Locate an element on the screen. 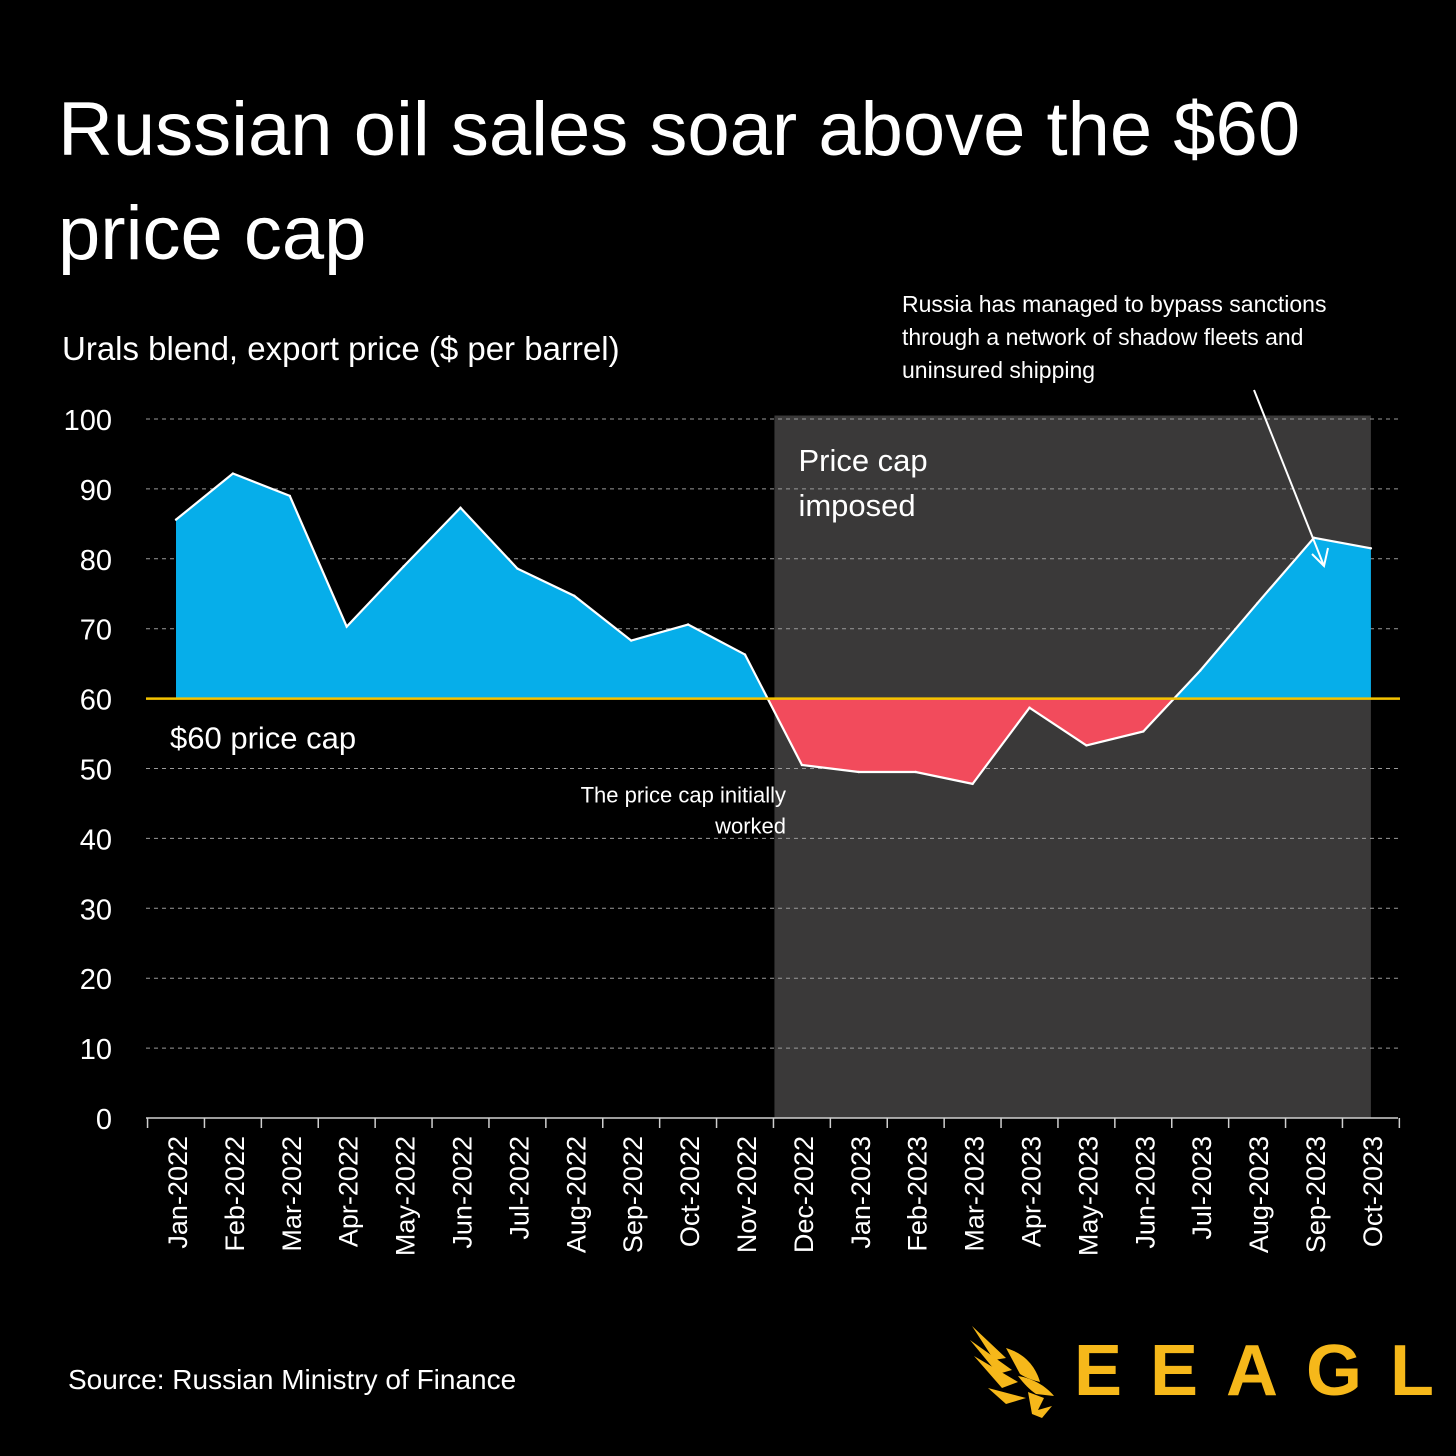 The height and width of the screenshot is (1456, 1456). x-tick-label-Mar-2022: Mar-2022 is located at coordinates (292, 1194).